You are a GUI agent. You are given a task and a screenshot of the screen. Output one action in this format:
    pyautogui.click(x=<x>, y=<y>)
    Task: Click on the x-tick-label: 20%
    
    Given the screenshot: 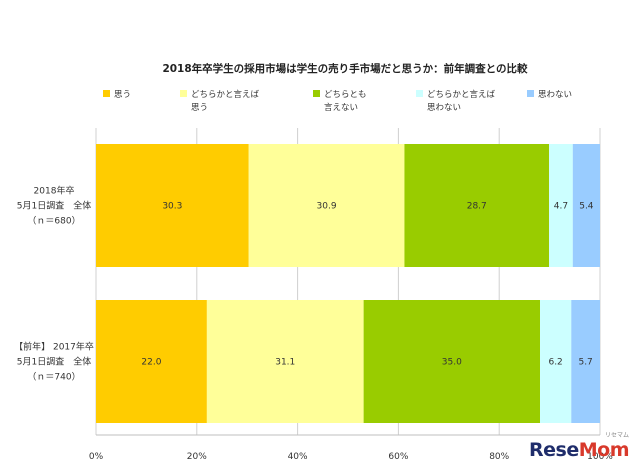 What is the action you would take?
    pyautogui.click(x=197, y=457)
    